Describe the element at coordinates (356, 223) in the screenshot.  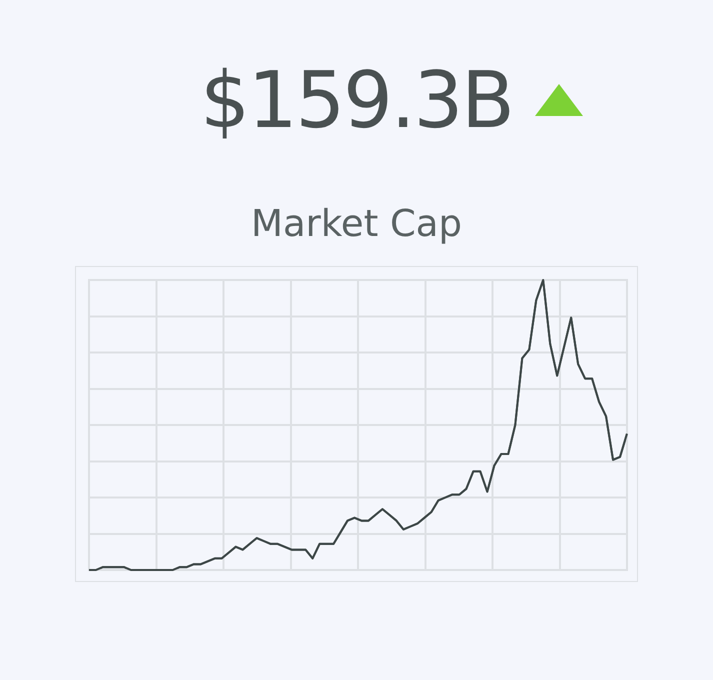
I see `chart-subtitle: Market Cap` at that location.